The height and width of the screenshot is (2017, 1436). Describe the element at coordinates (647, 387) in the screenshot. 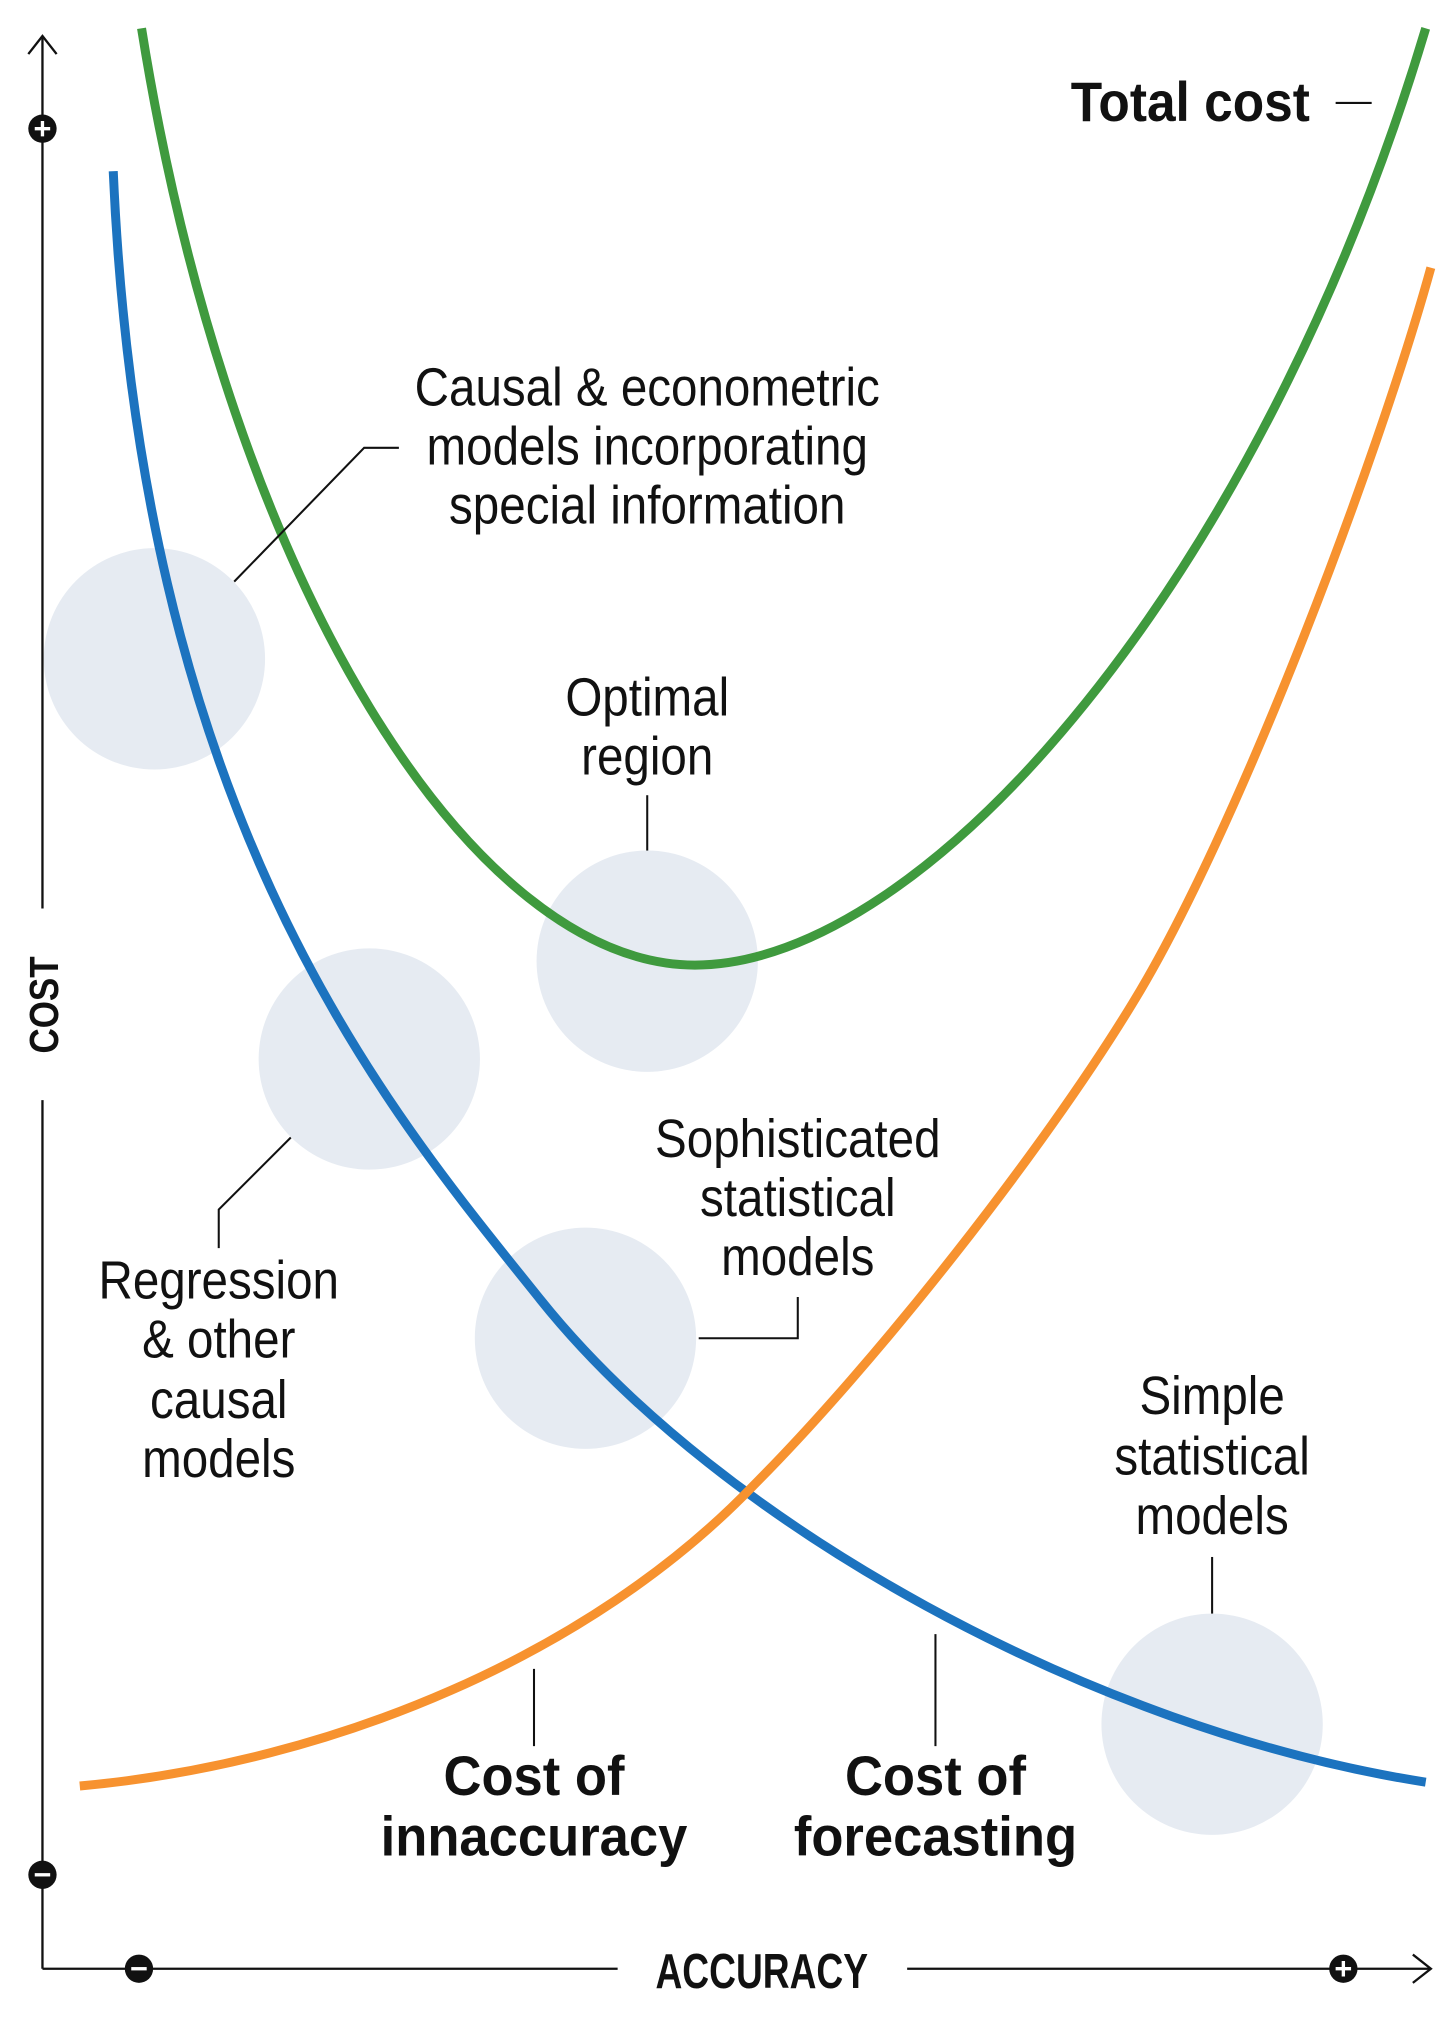

I see `label-line: Causal & econometric` at that location.